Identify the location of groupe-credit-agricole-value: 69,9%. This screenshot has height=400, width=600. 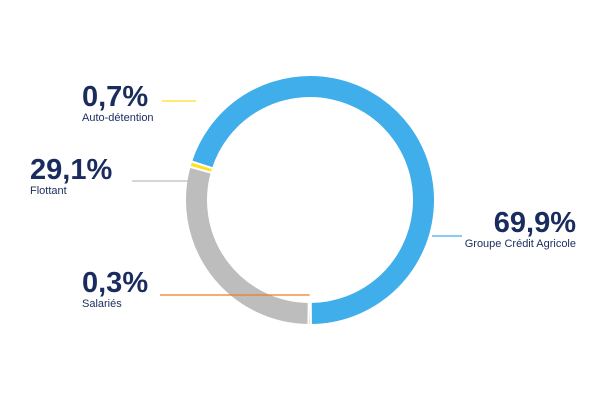
(534, 223).